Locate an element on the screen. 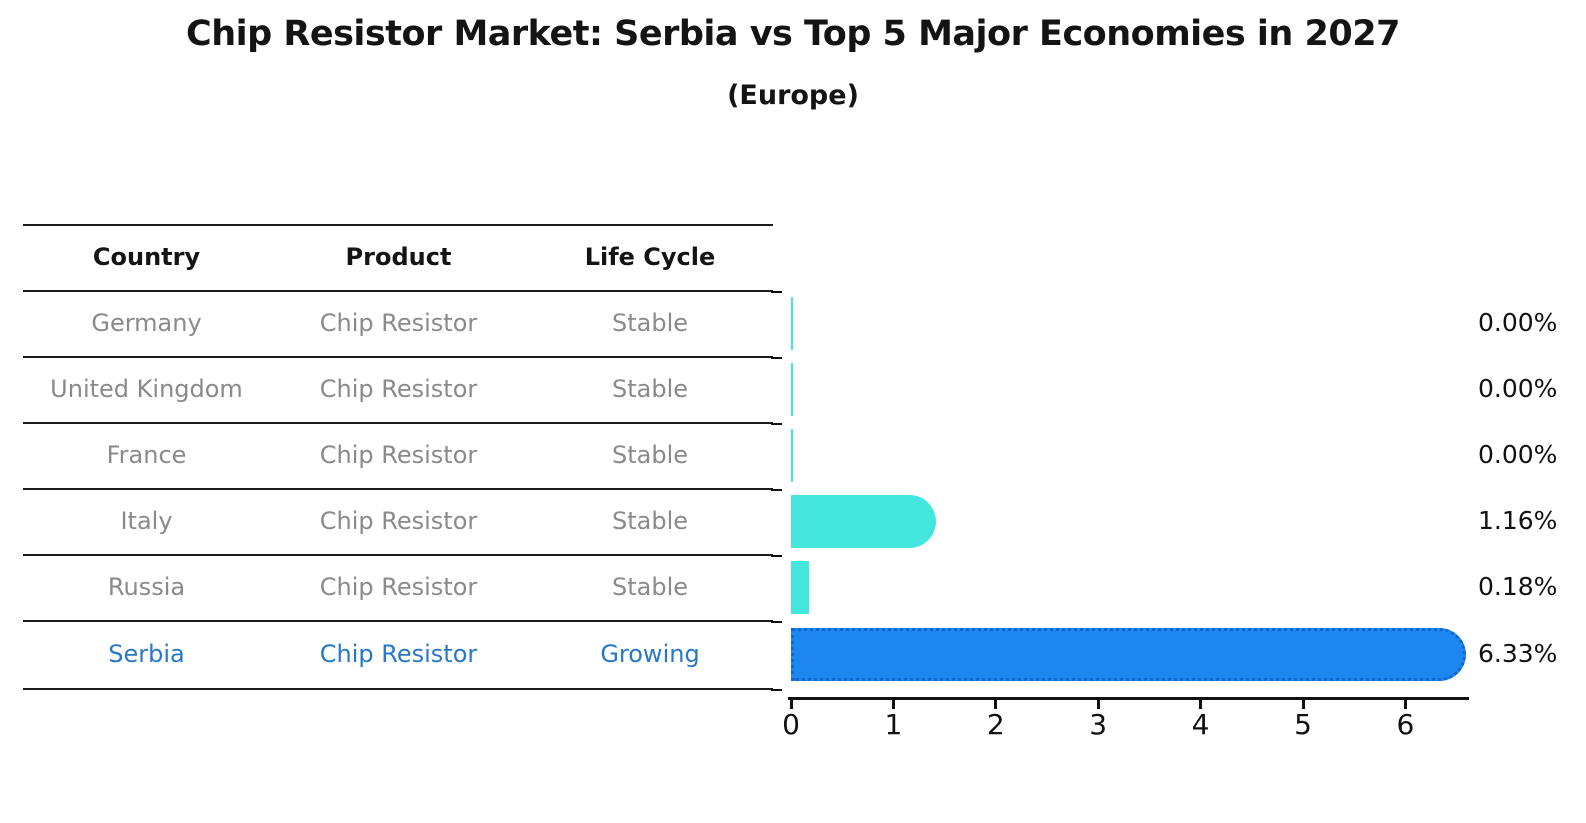 The height and width of the screenshot is (823, 1586). value-label-united-kingdom: 0.00% is located at coordinates (1518, 388).